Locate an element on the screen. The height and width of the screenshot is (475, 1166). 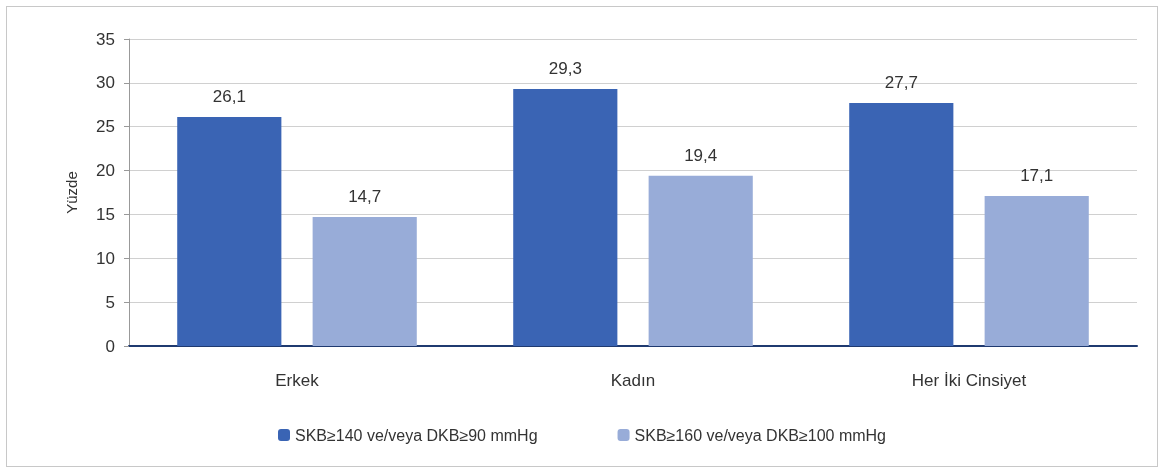
data-label: 17,1 is located at coordinates (1037, 176).